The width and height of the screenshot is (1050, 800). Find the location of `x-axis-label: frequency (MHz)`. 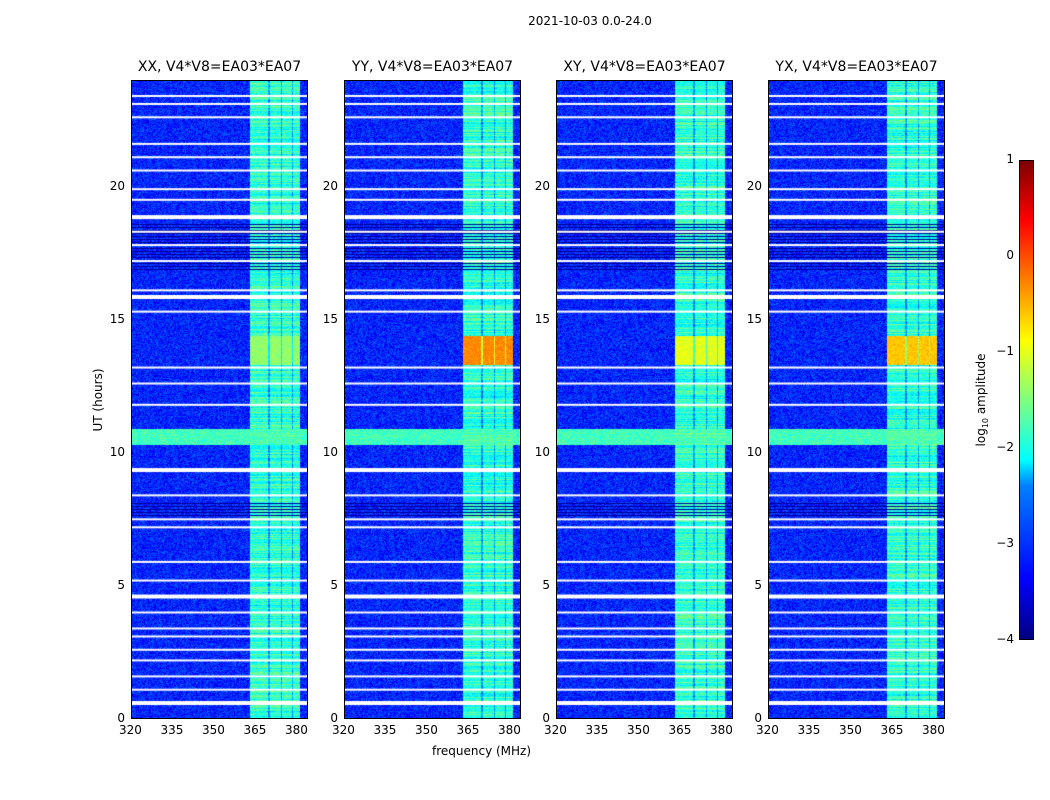

x-axis-label: frequency (MHz) is located at coordinates (482, 751).